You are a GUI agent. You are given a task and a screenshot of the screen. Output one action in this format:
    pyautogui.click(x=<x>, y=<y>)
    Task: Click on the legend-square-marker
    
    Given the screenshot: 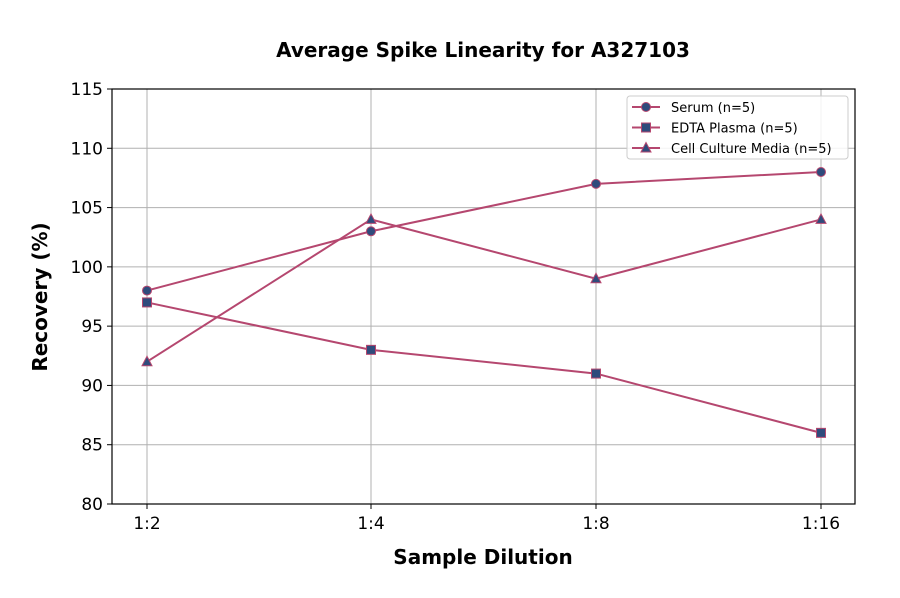 What is the action you would take?
    pyautogui.click(x=646, y=127)
    